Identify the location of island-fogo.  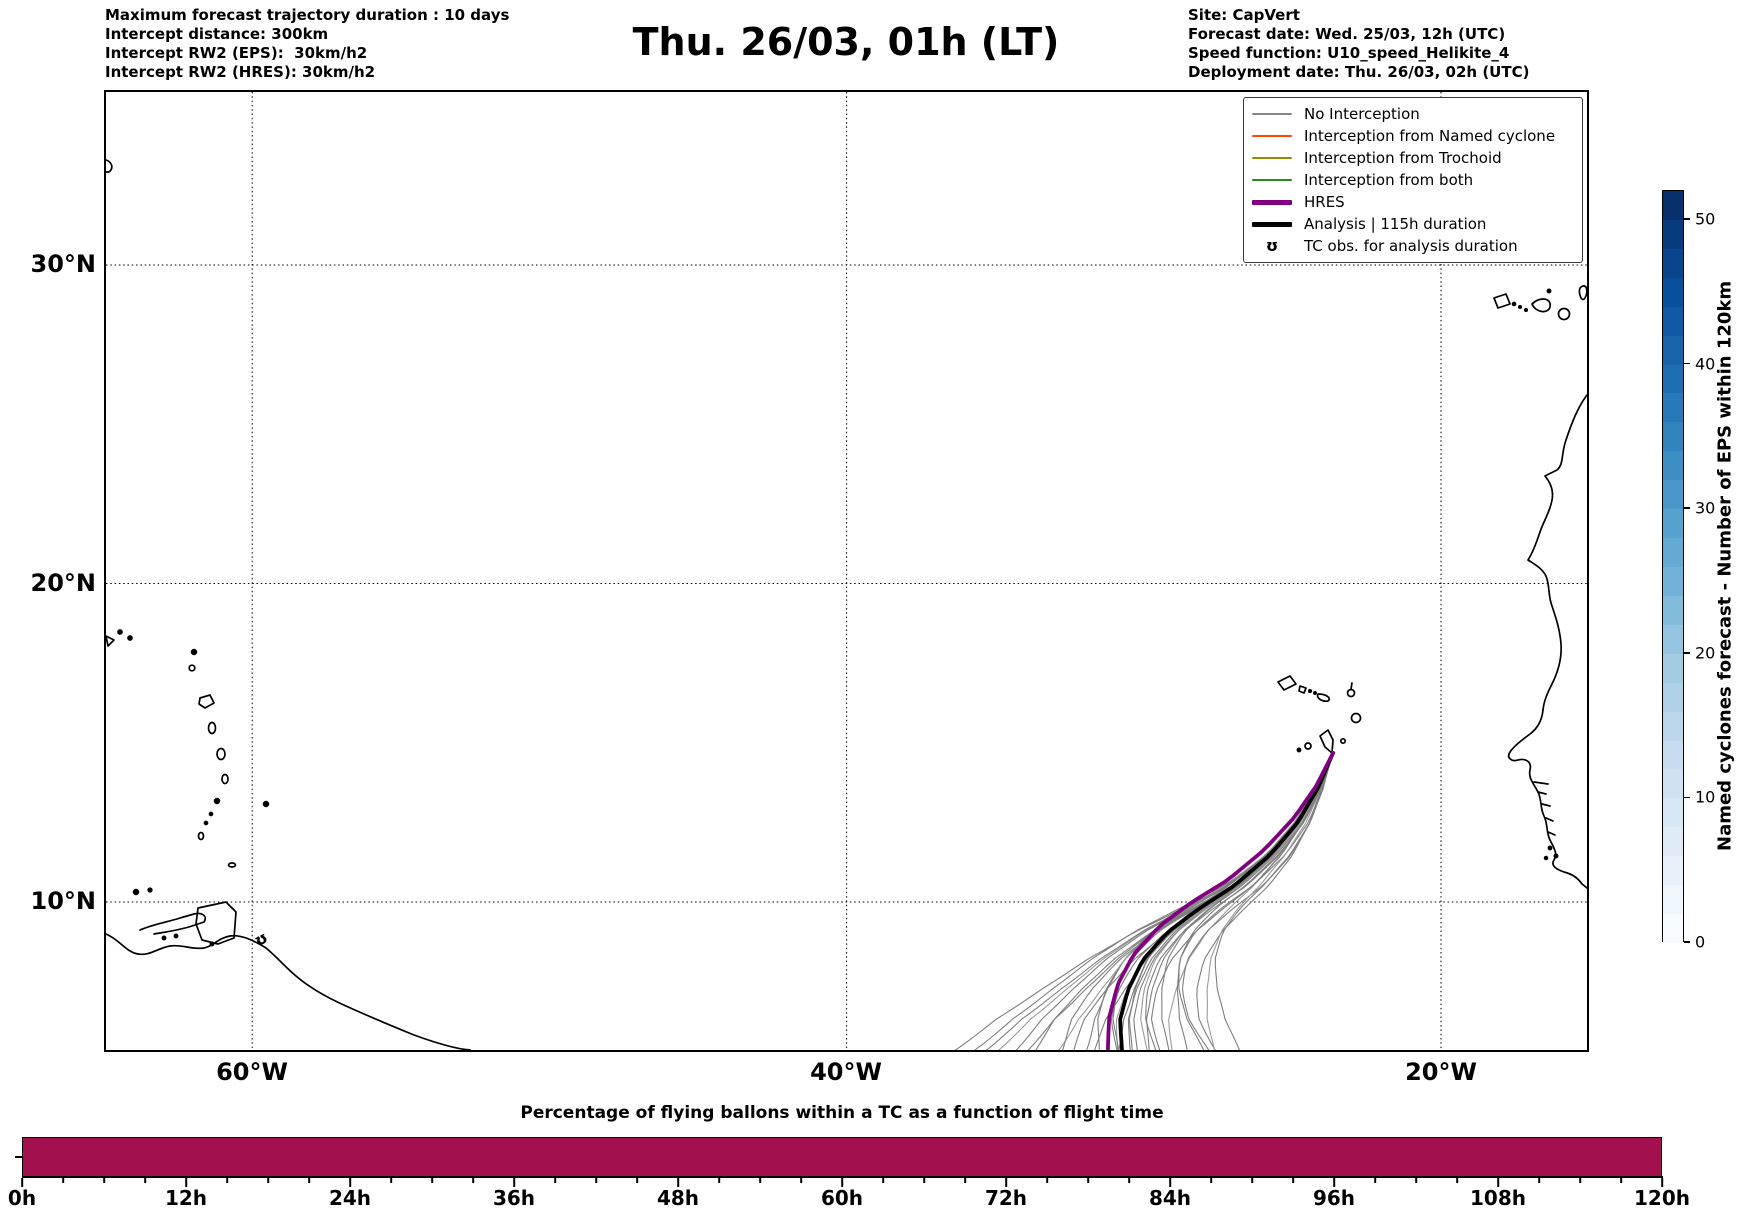
(1308, 746).